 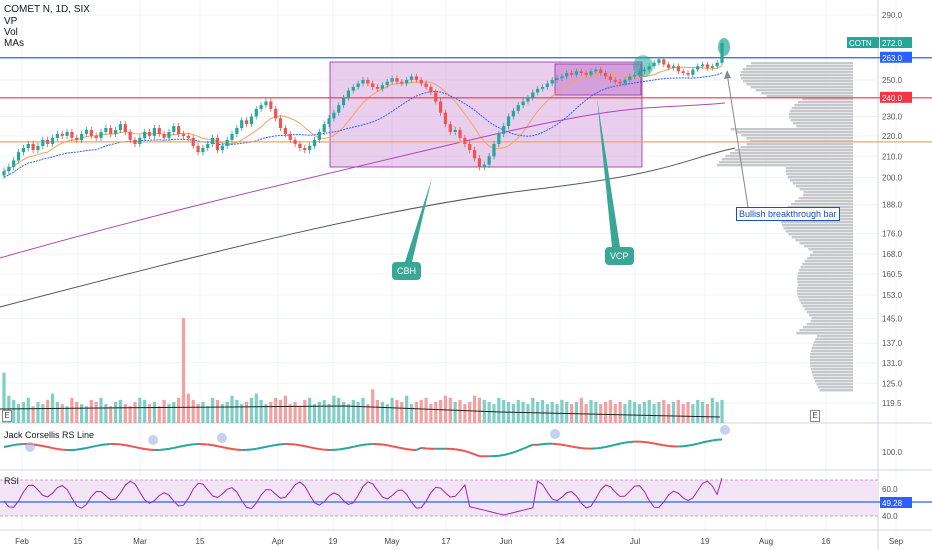 I want to click on ticker-tag-text: COTN, so click(x=860, y=43).